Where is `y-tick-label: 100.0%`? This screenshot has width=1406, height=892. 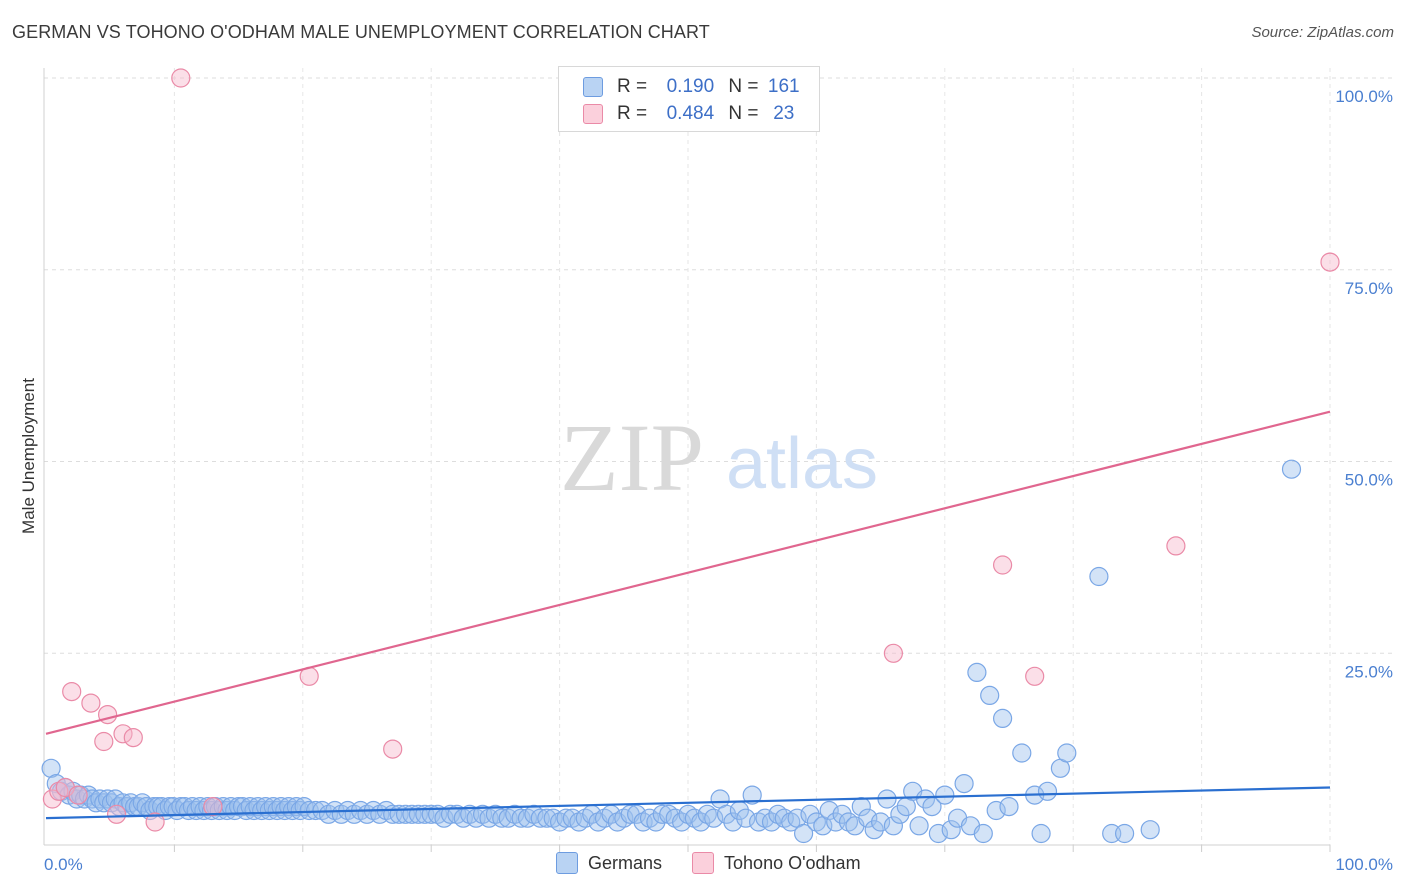 y-tick-label: 100.0% is located at coordinates (1364, 96).